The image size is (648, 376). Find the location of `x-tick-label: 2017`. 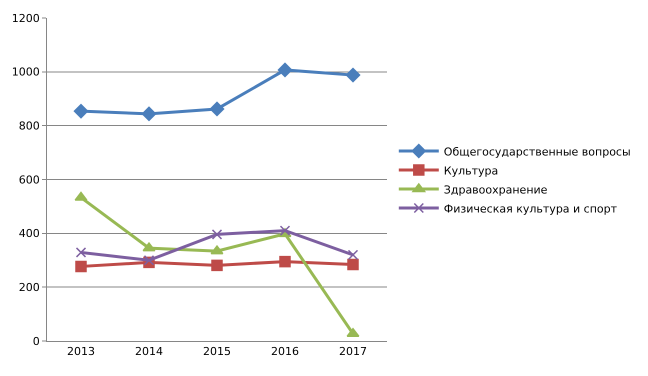

x-tick-label: 2017 is located at coordinates (353, 351).